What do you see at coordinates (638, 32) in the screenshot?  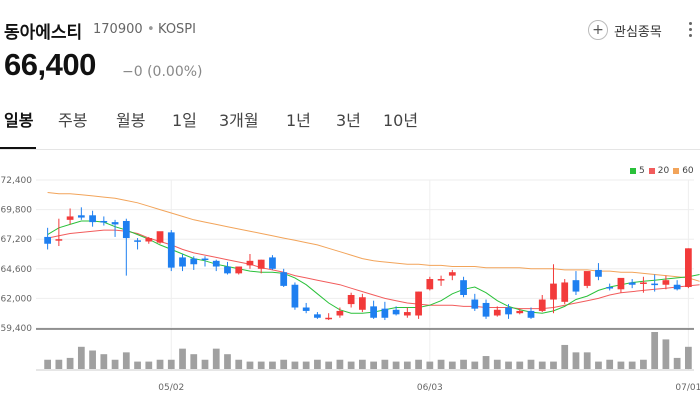 I see `watchlist-label: 관심종목` at bounding box center [638, 32].